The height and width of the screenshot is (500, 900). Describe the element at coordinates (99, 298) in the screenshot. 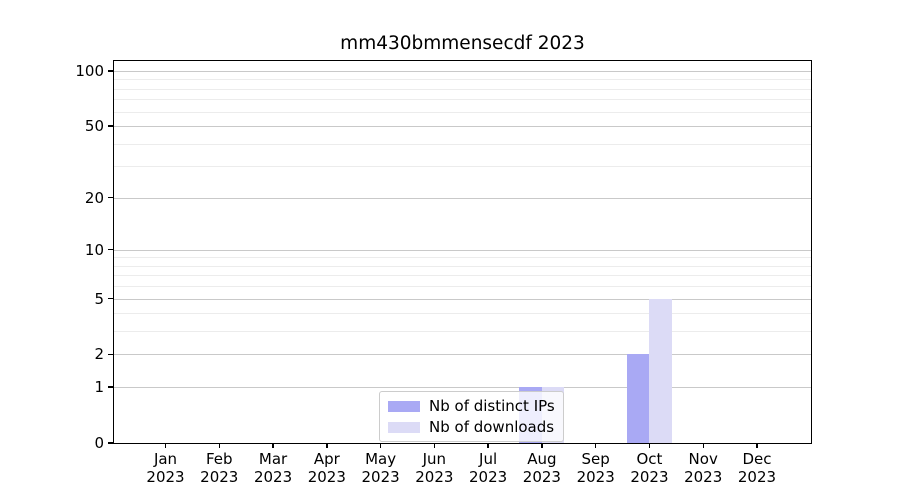

I see `y-tick-label: 5` at that location.